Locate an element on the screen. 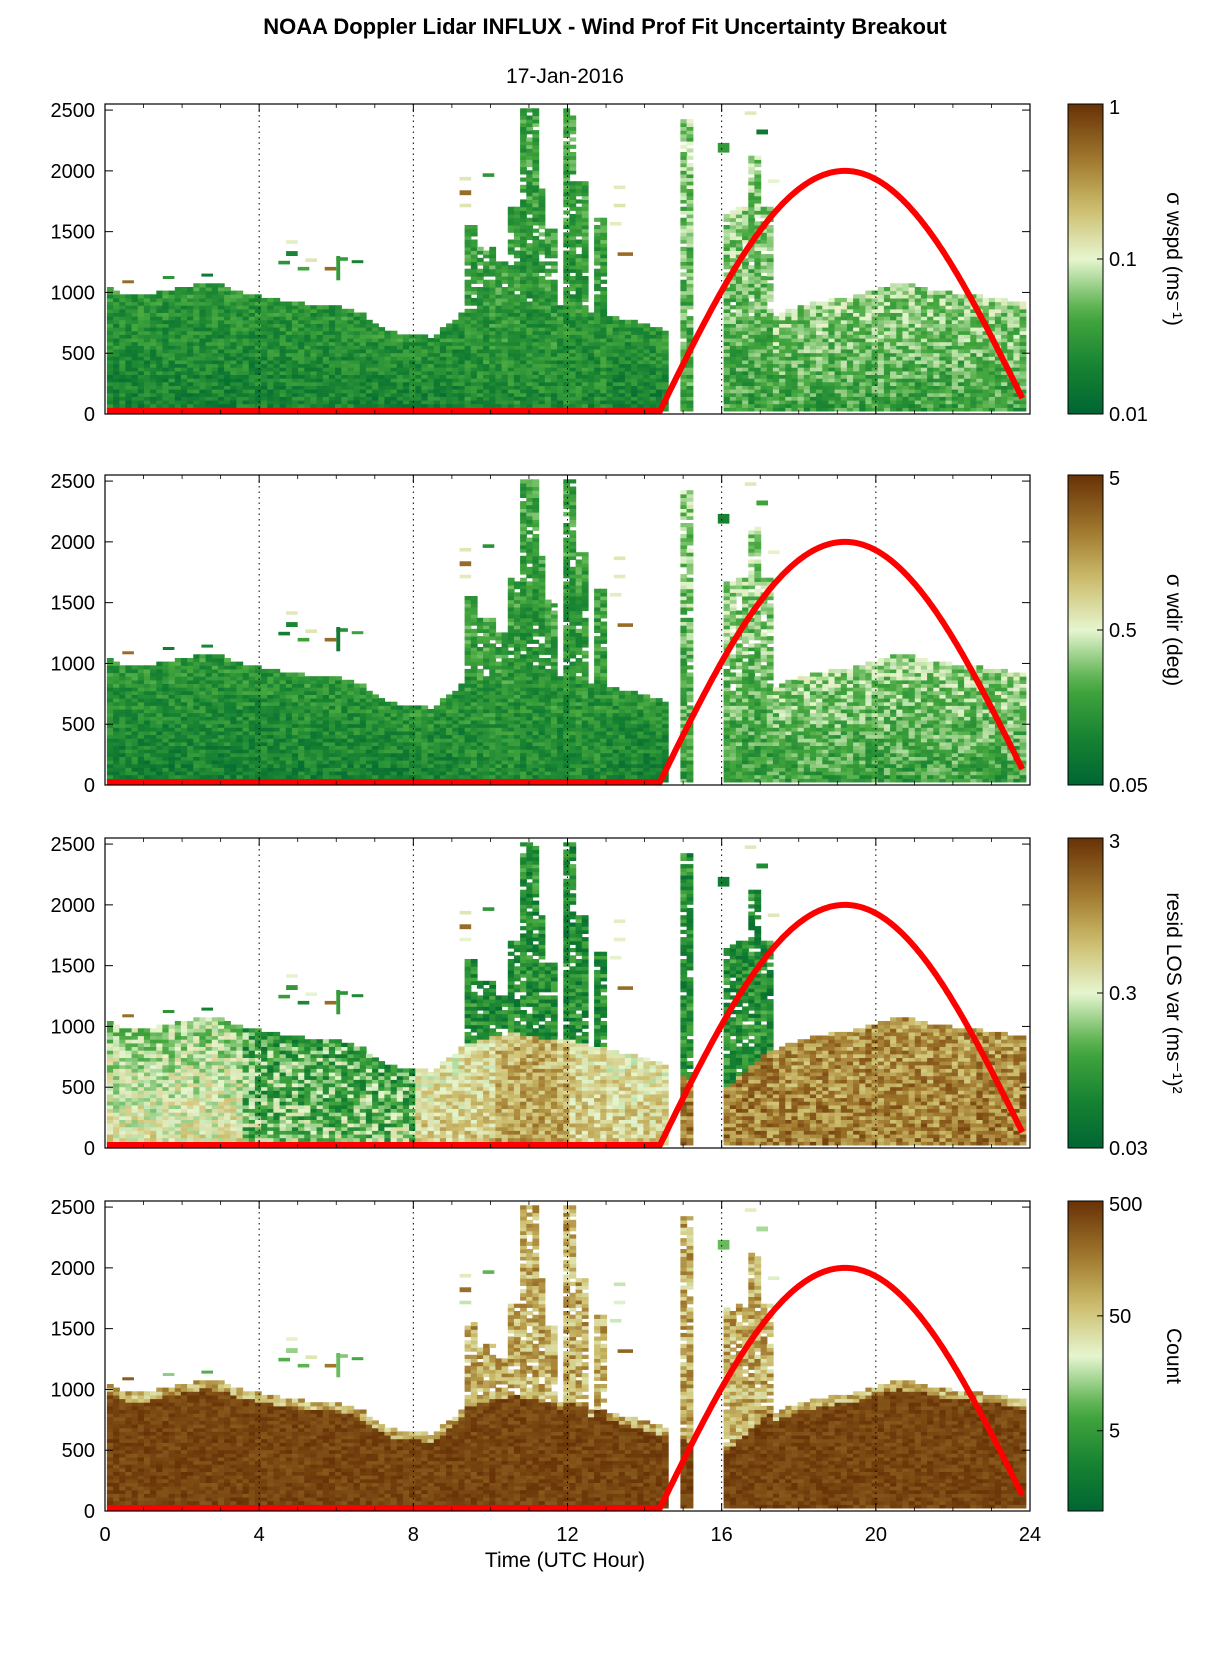 This screenshot has width=1227, height=1655. colorbar: 0.03 0.3 3 resid LOS var (ms⁻¹)² is located at coordinates (1126, 995).